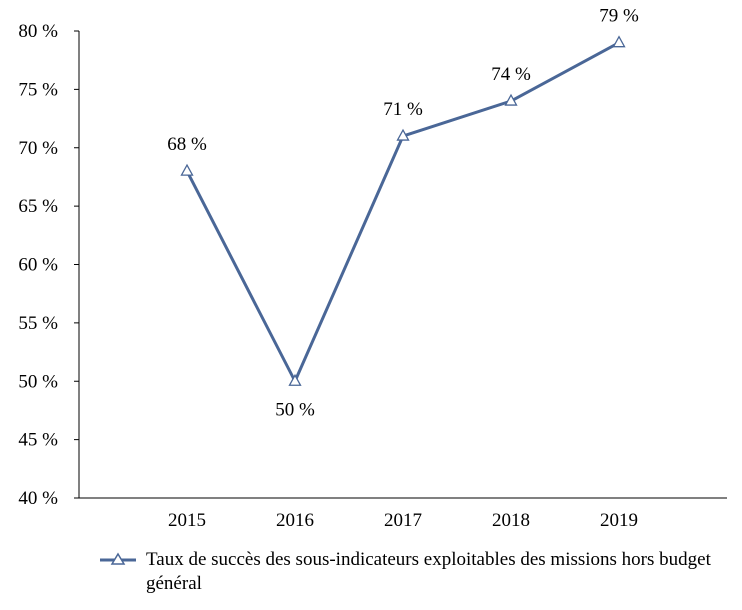 This screenshot has height=610, width=742. I want to click on data-label: 71 %, so click(403, 109).